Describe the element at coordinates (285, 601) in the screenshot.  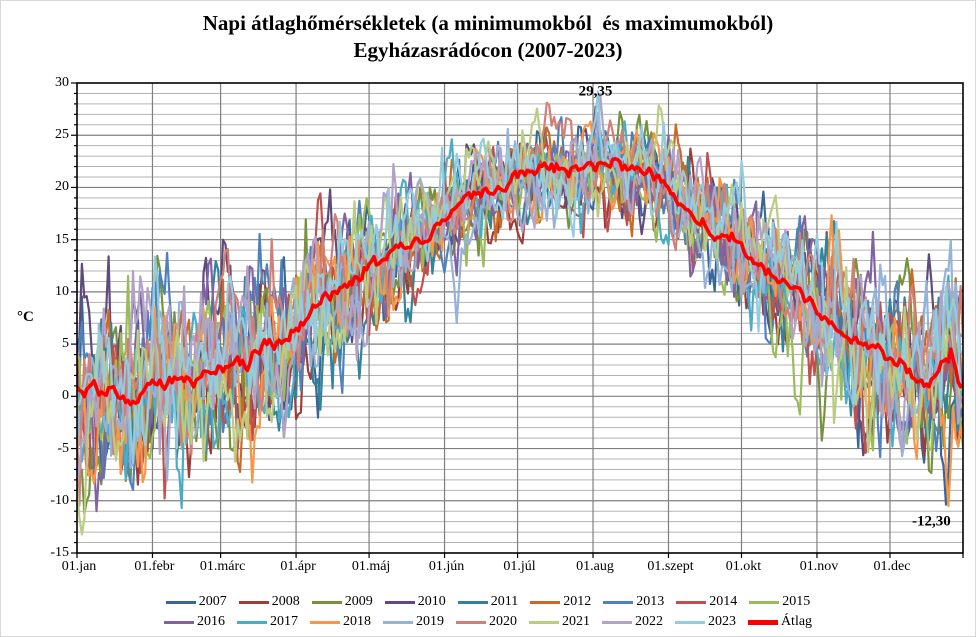
I see `legend-label-2008: 2008` at that location.